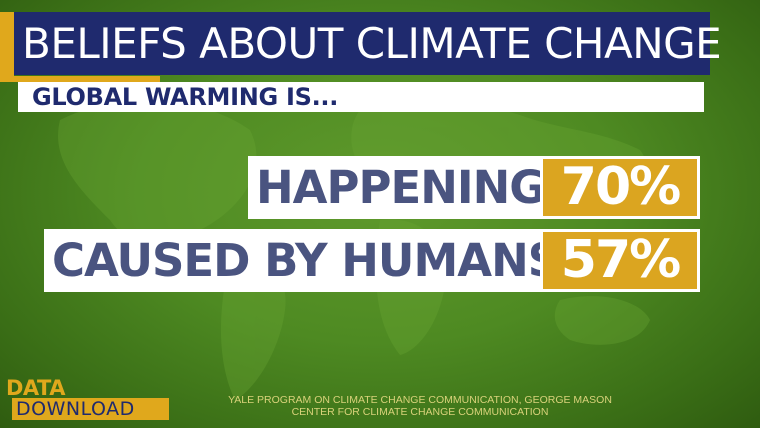 The width and height of the screenshot is (760, 428). What do you see at coordinates (306, 260) in the screenshot?
I see `row-label-caused-by-humans: CAUSED BY HUMANS` at bounding box center [306, 260].